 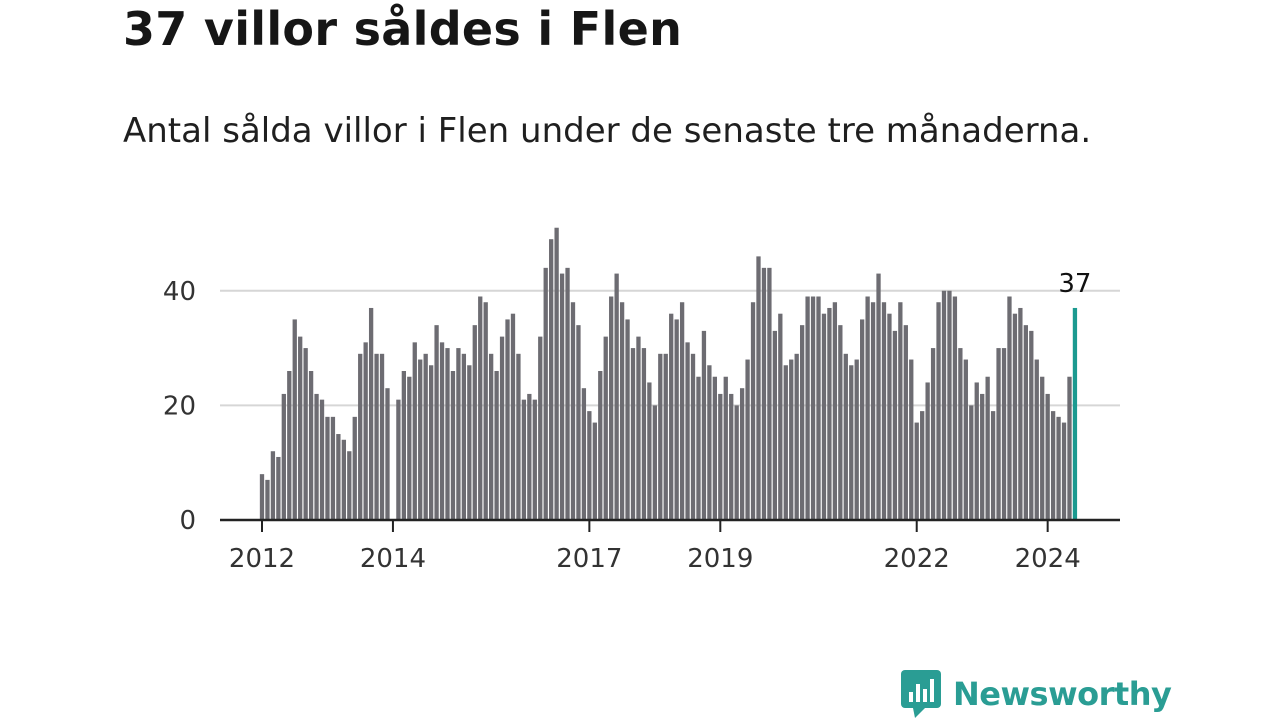 I want to click on axes, so click(x=670, y=525).